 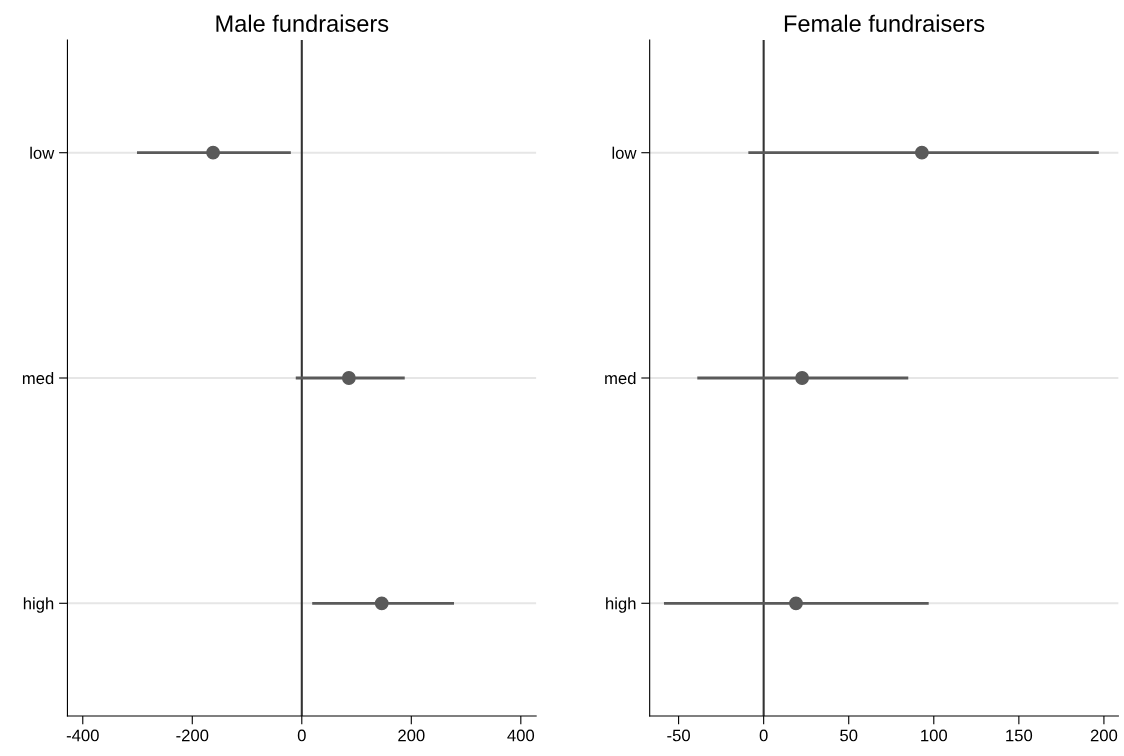 What do you see at coordinates (884, 23) in the screenshot?
I see `chart-title: Female fundraisers` at bounding box center [884, 23].